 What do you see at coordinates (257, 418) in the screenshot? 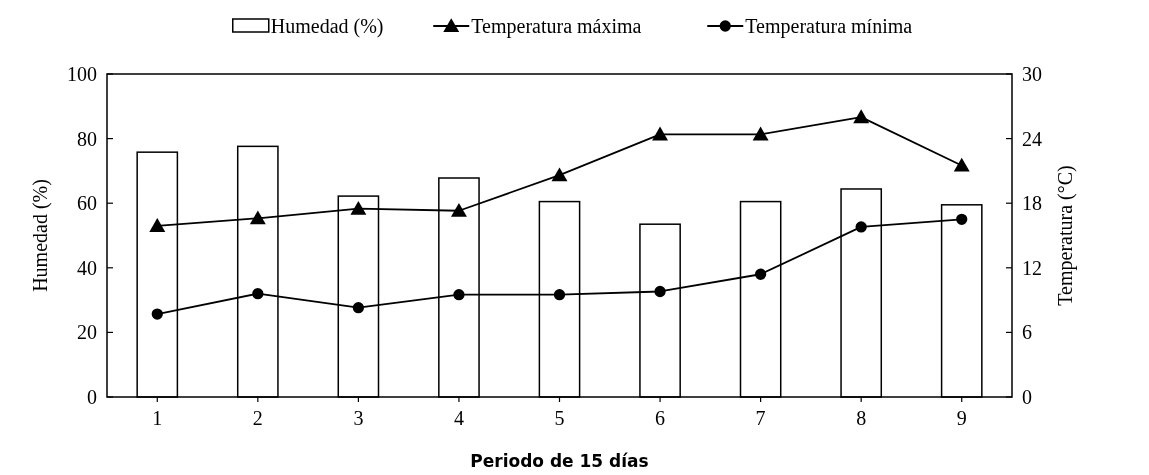
I see `x-tick-label: 2` at bounding box center [257, 418].